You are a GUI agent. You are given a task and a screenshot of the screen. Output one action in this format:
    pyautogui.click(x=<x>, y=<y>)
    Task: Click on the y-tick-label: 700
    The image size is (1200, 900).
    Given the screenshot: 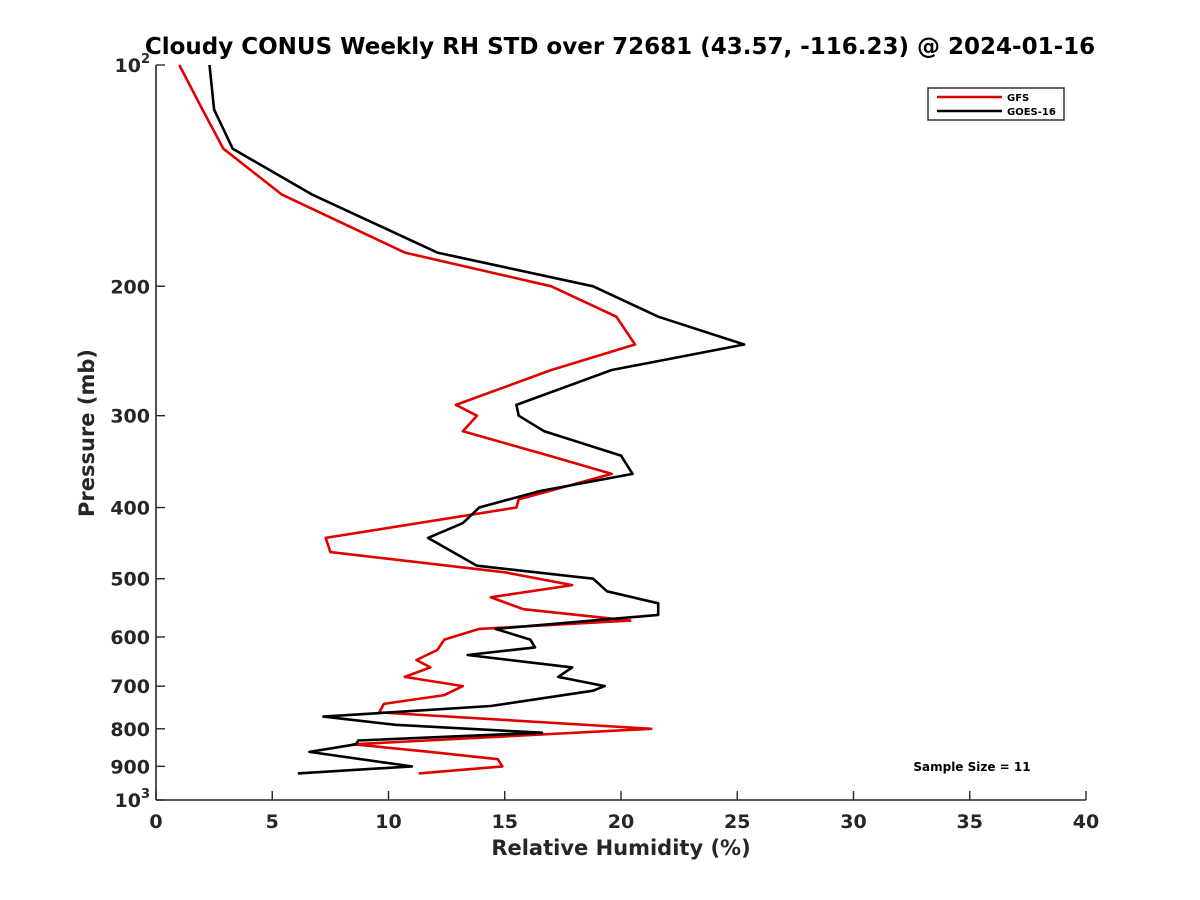 What is the action you would take?
    pyautogui.click(x=130, y=687)
    